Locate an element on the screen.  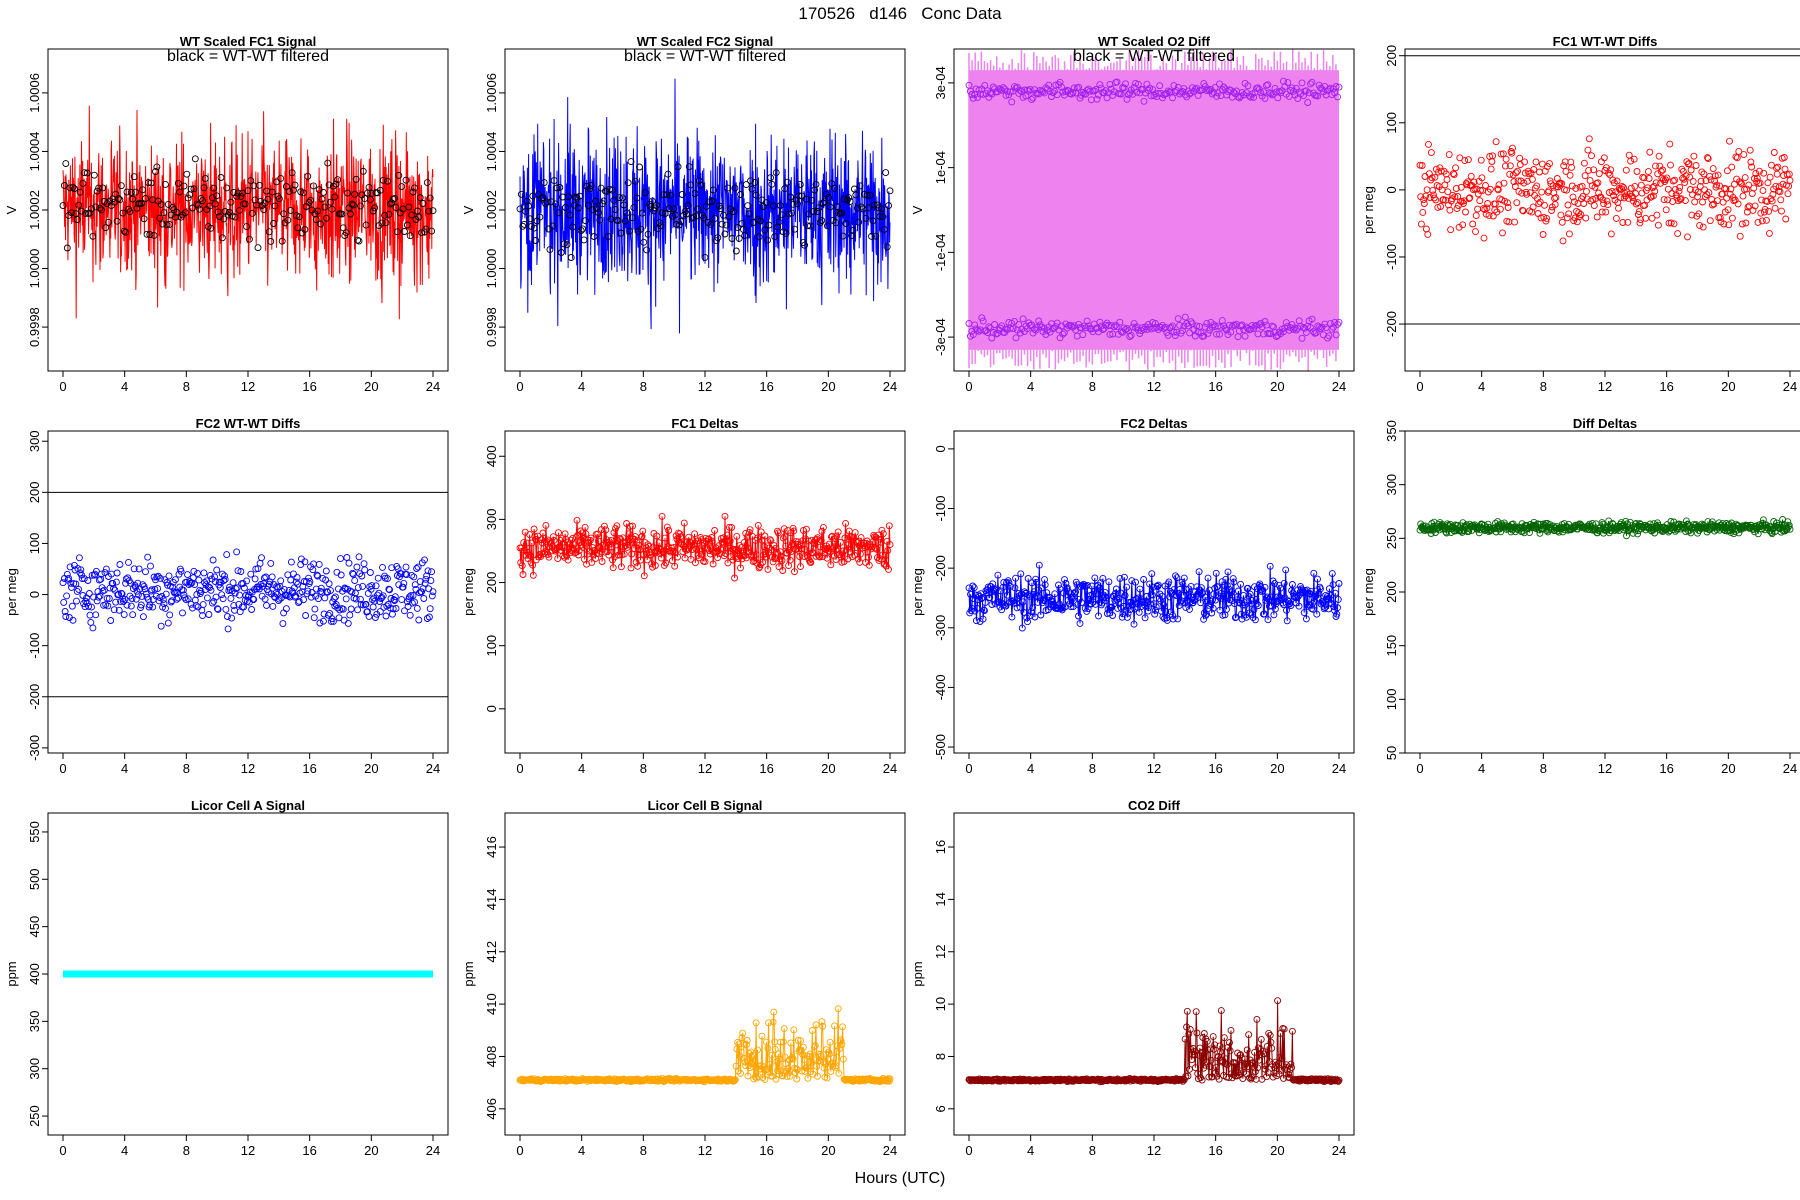
y-tick-label: -100 is located at coordinates (34, 646).